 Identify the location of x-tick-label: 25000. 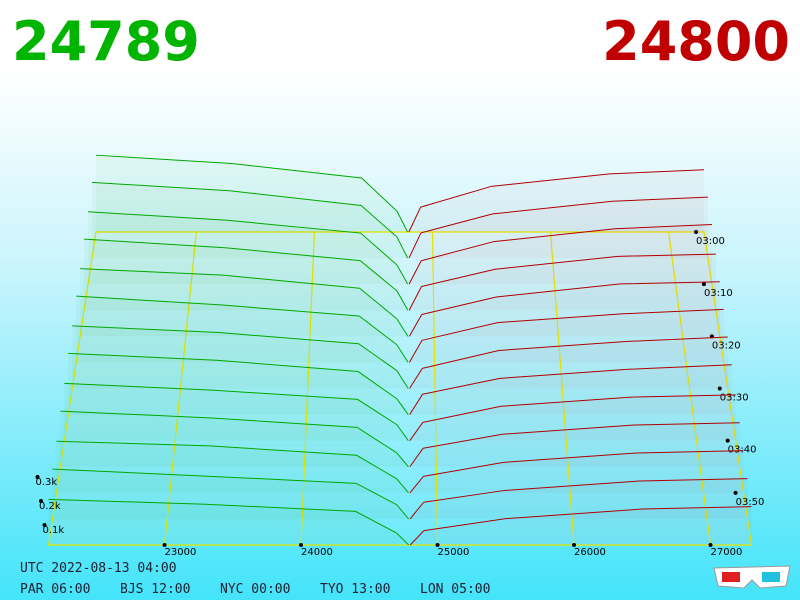
(454, 552).